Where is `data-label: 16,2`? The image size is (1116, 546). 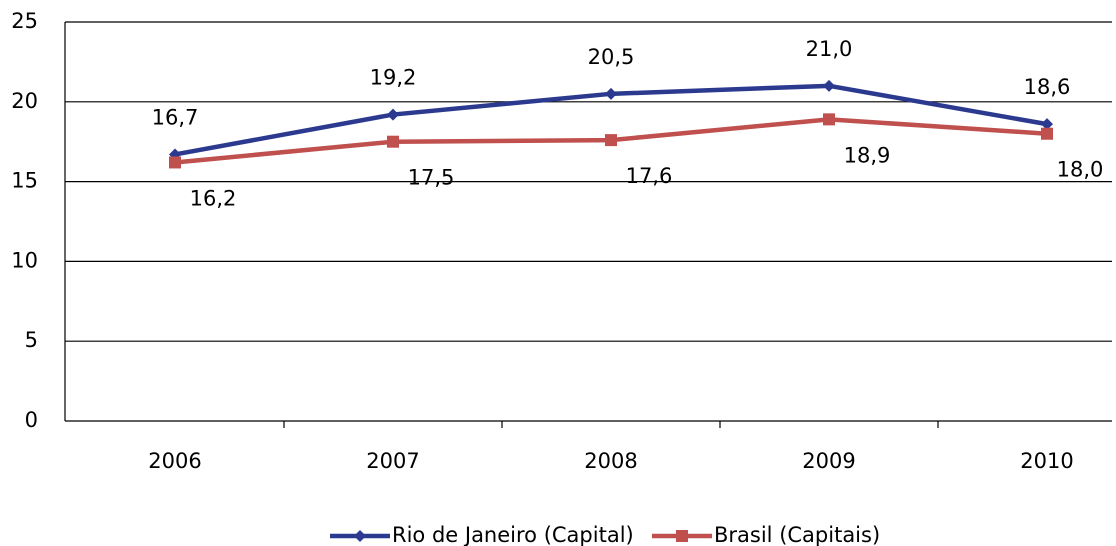 data-label: 16,2 is located at coordinates (213, 198).